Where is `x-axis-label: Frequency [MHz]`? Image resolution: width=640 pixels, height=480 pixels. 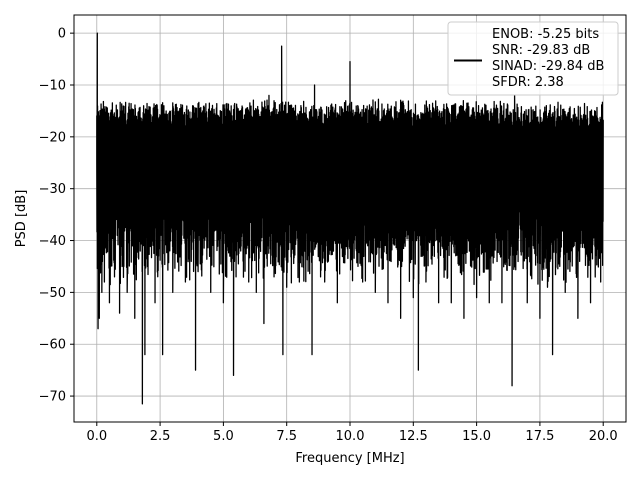 x-axis-label: Frequency [MHz] is located at coordinates (349, 458).